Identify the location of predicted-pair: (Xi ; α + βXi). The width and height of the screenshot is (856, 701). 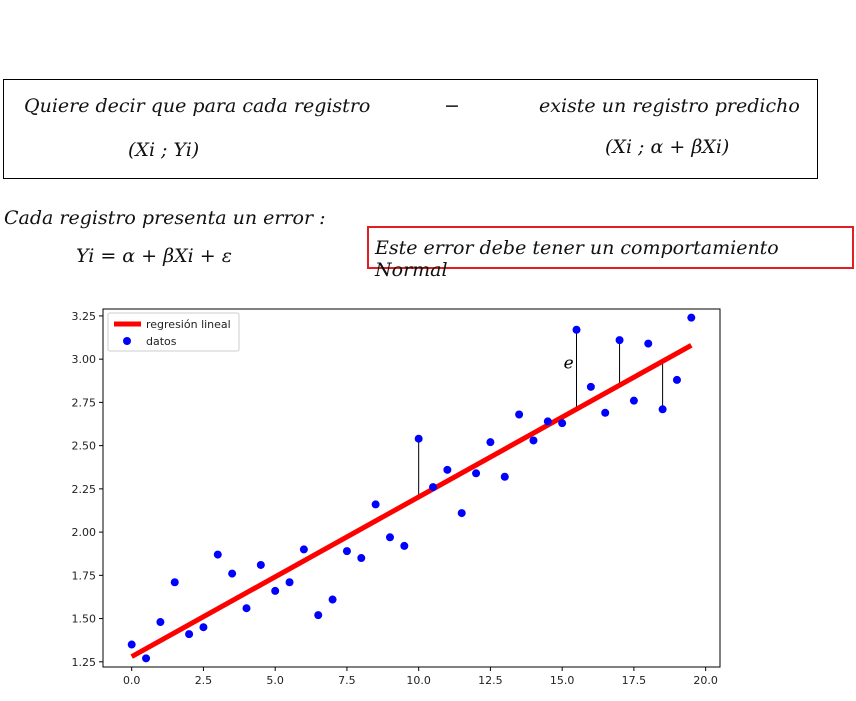
(667, 147).